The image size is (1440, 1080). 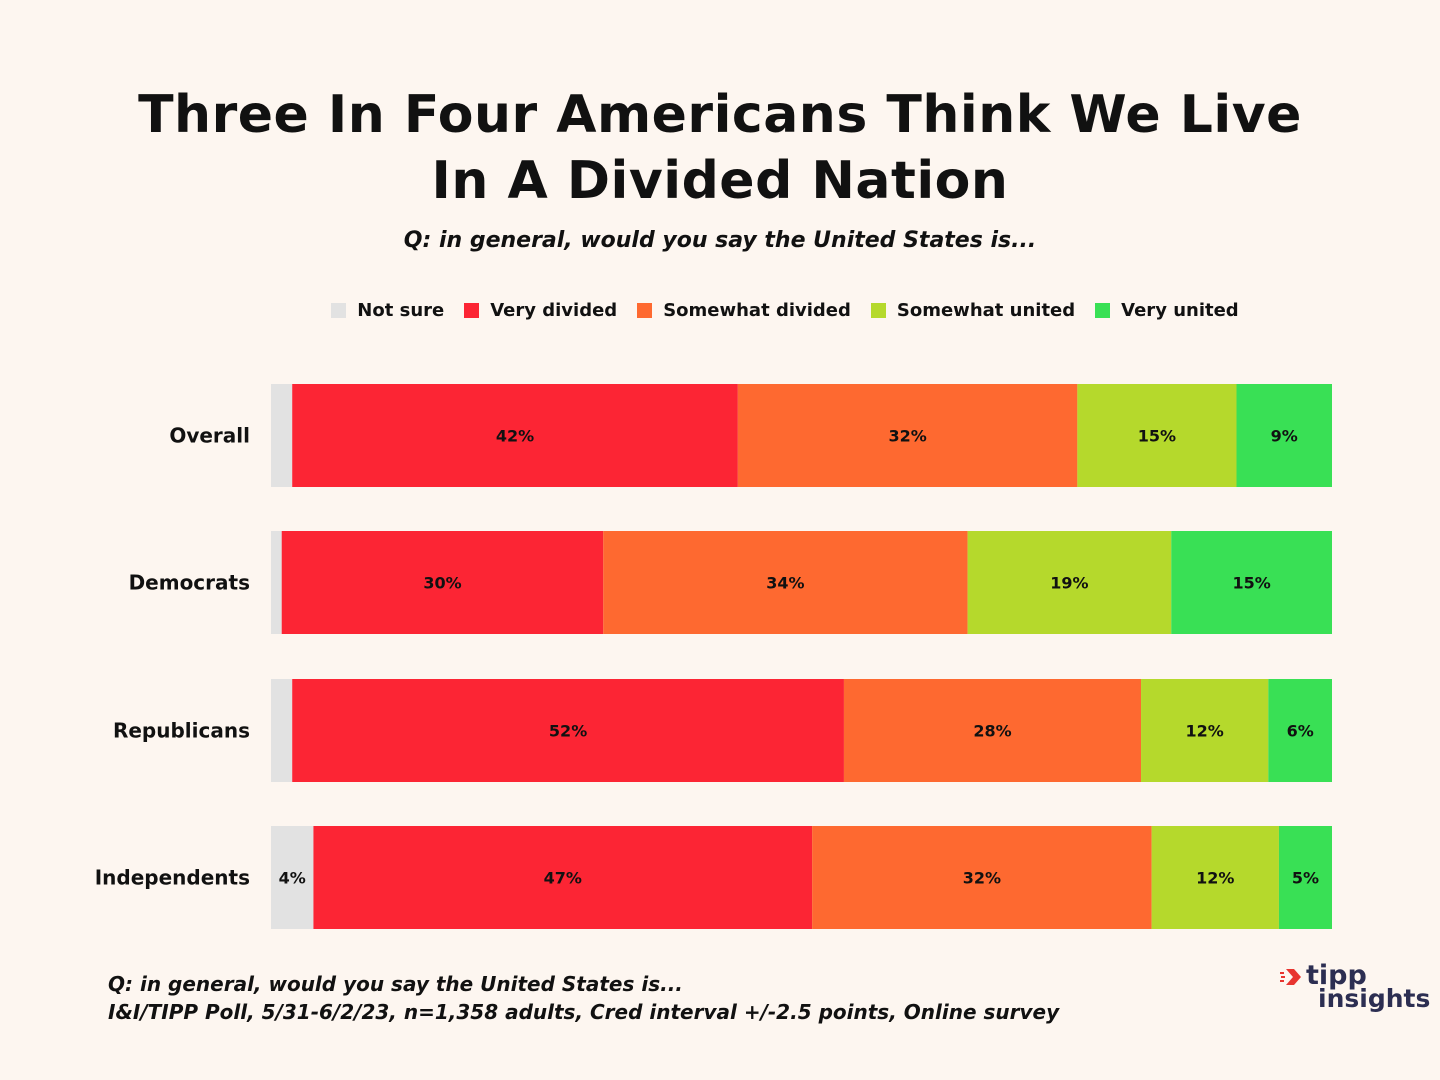 What do you see at coordinates (986, 310) in the screenshot?
I see `legend-label: Somewhat united` at bounding box center [986, 310].